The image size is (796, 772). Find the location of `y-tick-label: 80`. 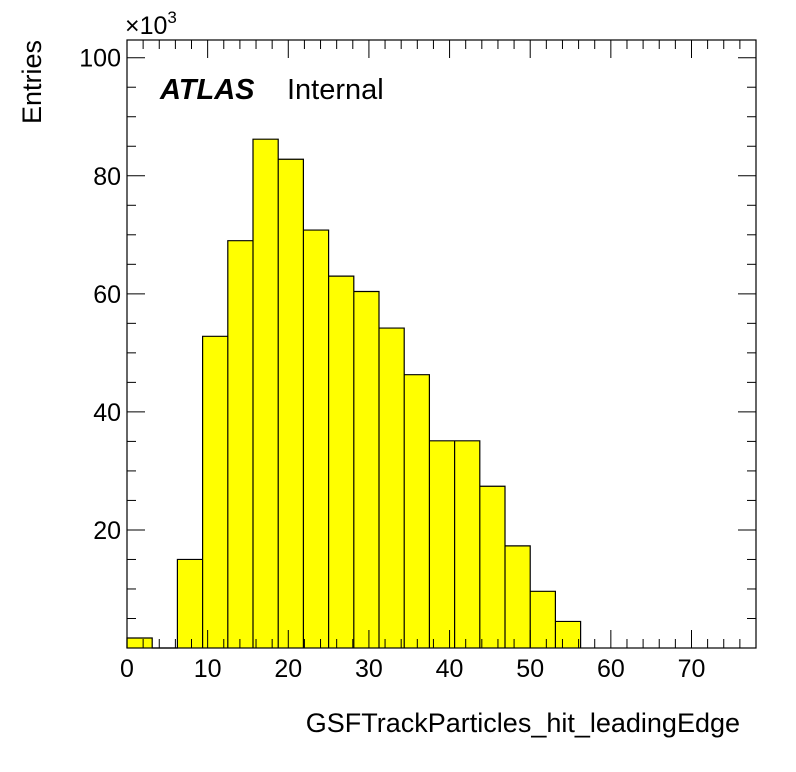

y-tick-label: 80 is located at coordinates (107, 177).